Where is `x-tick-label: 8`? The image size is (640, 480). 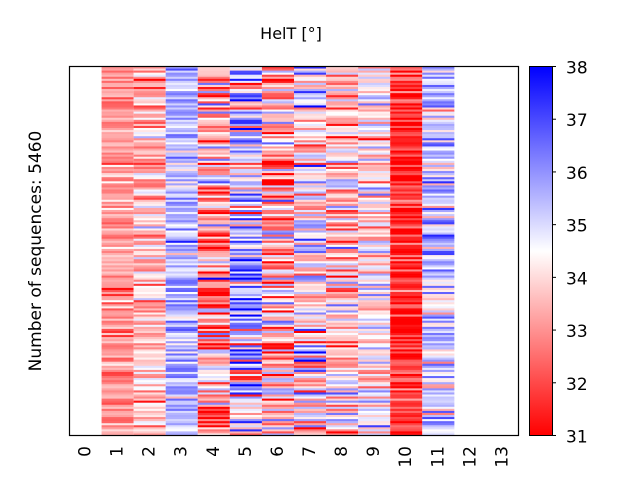
x-tick-label: 8 is located at coordinates (342, 451).